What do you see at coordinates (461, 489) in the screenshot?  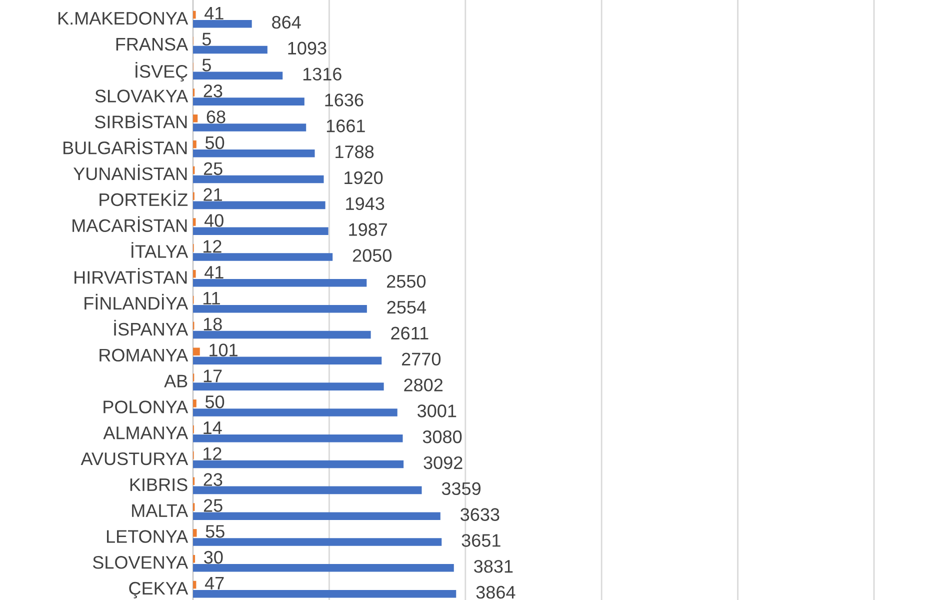 I see `data-label: 3359` at bounding box center [461, 489].